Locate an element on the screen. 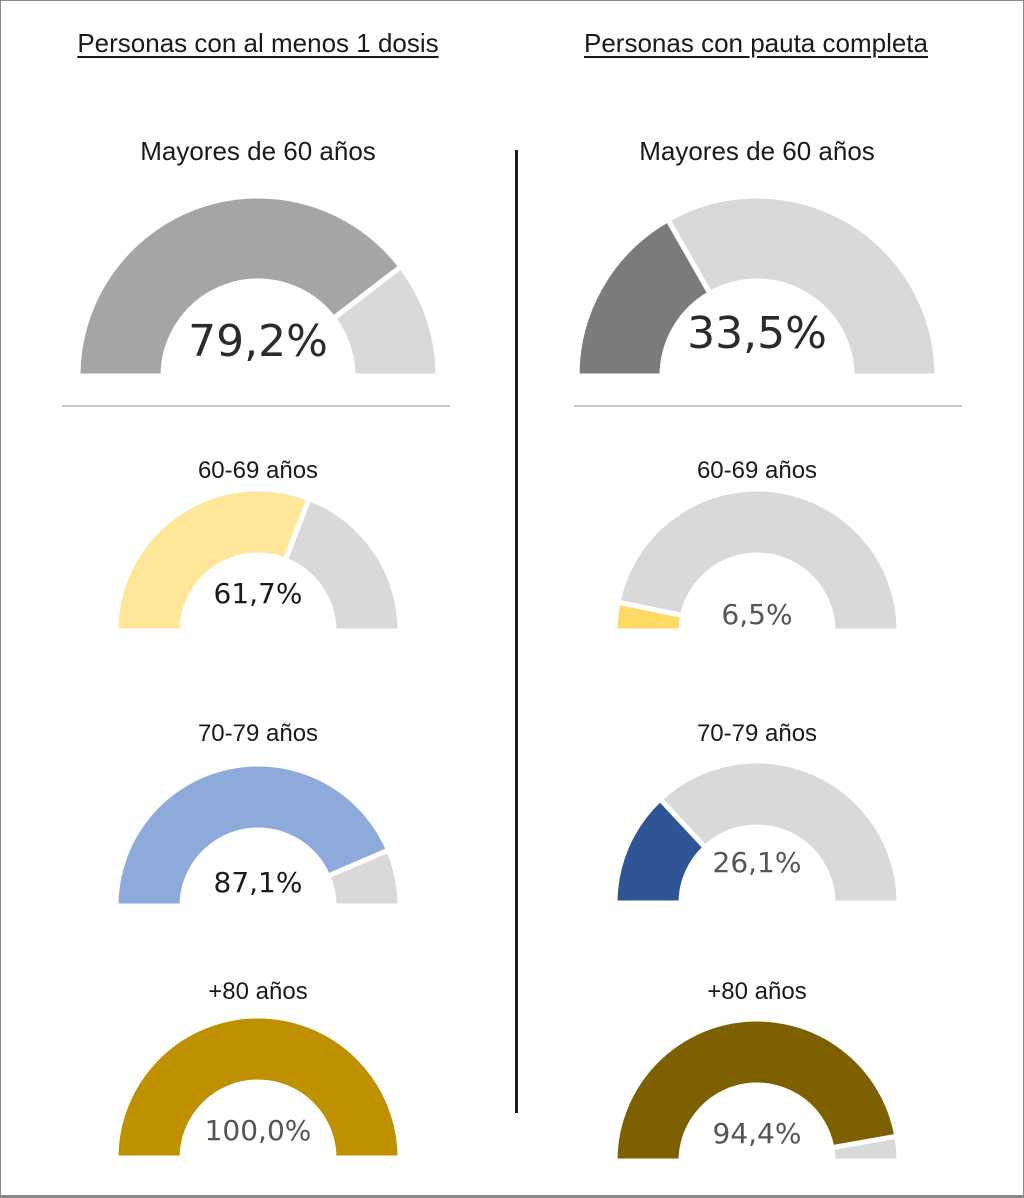 The image size is (1024, 1198). separator-left is located at coordinates (256, 406).